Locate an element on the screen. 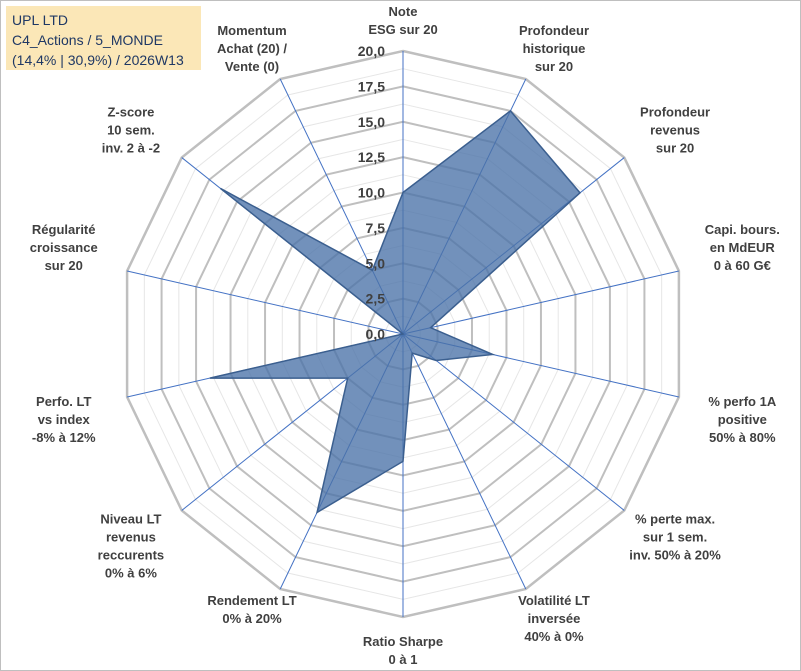 The width and height of the screenshot is (801, 671). axis-label-line: Niveau LT is located at coordinates (130, 519).